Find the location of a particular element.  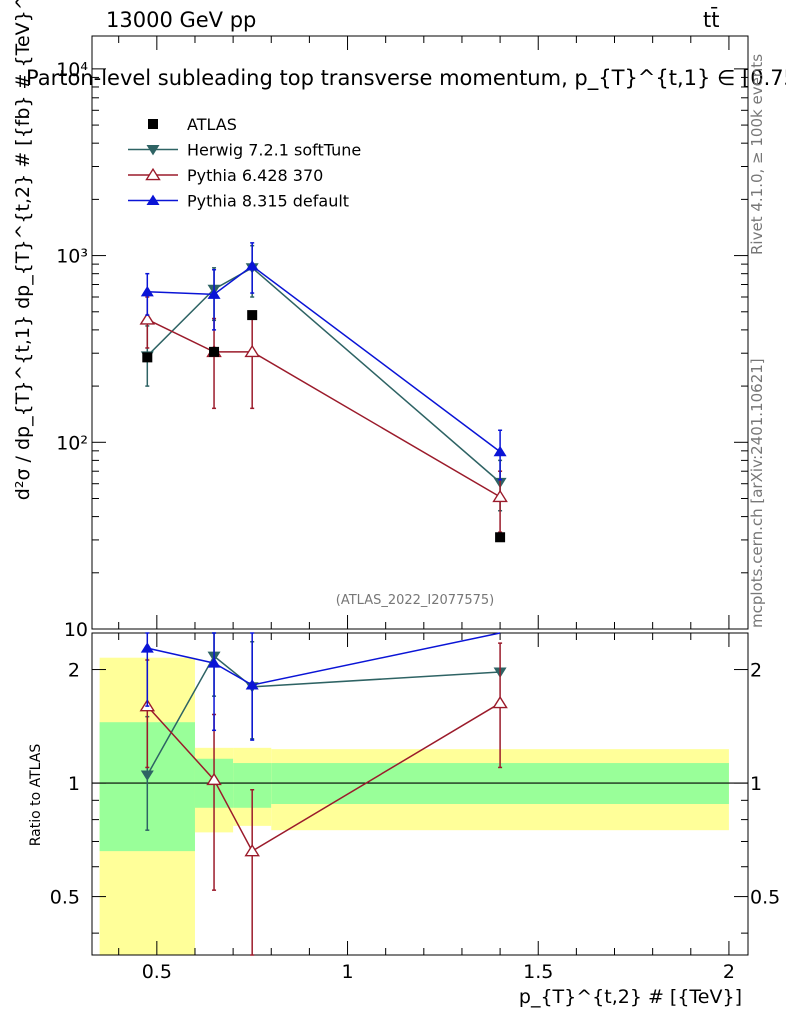

ratio-y-tick-label: 1 is located at coordinates (74, 784).